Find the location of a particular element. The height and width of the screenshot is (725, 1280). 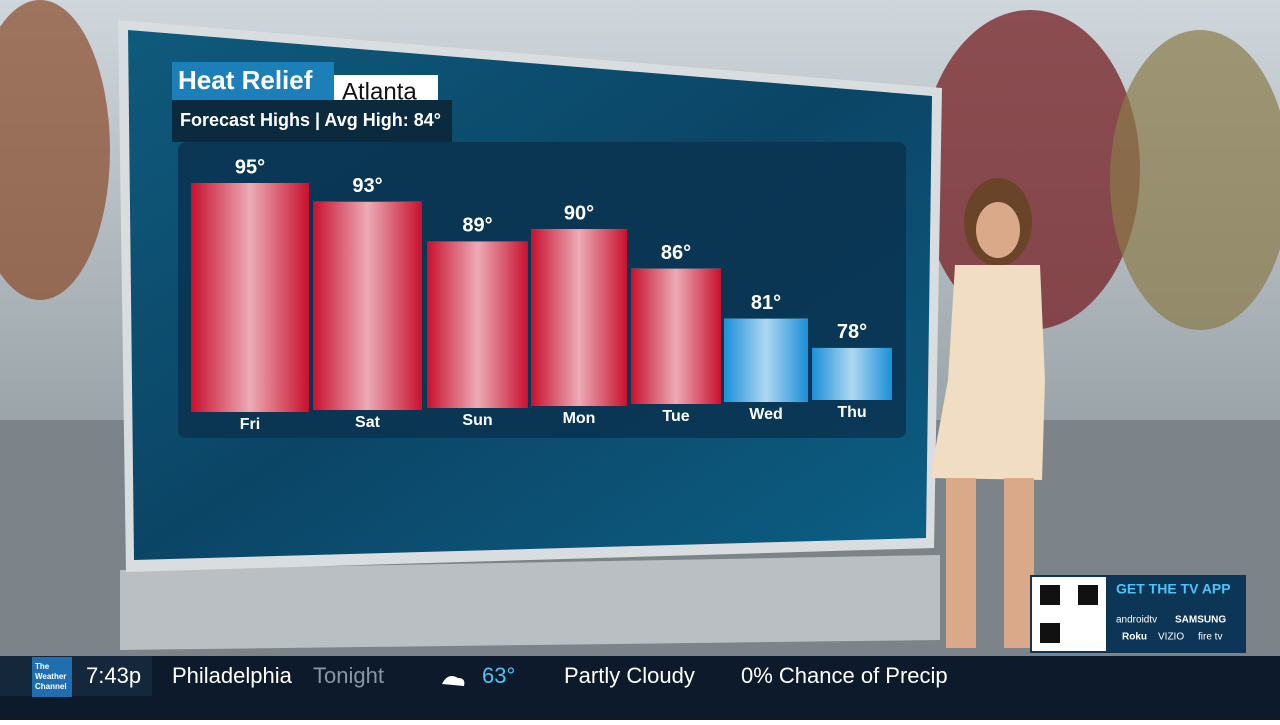

x-tick-label: Sun is located at coordinates (477, 420).